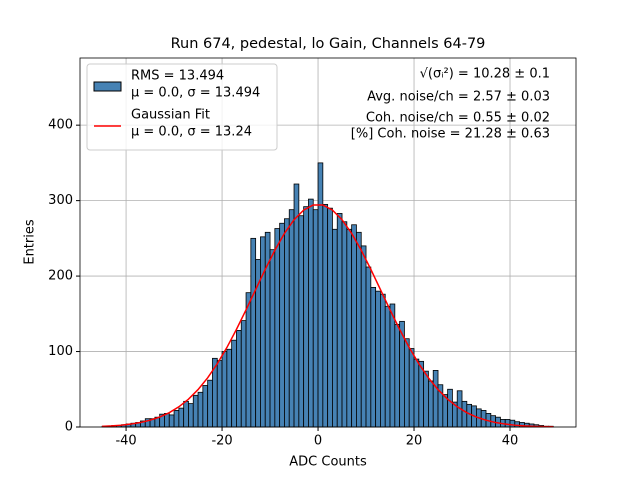 The width and height of the screenshot is (640, 484). Describe the element at coordinates (60, 351) in the screenshot. I see `y-tick-label: 100` at that location.